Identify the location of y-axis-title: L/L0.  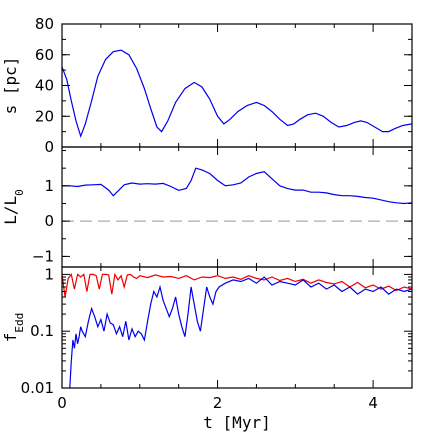
(13, 207).